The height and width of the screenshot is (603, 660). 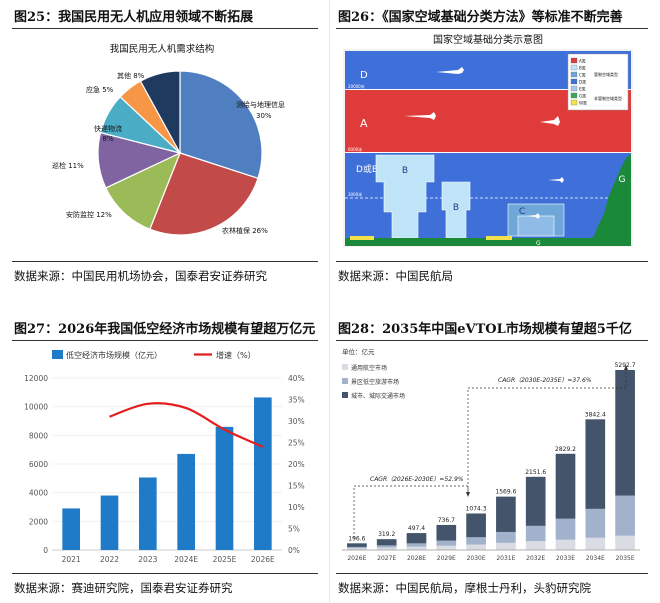 What do you see at coordinates (416, 558) in the screenshot?
I see `evtol-x-label-2: 2028E` at bounding box center [416, 558].